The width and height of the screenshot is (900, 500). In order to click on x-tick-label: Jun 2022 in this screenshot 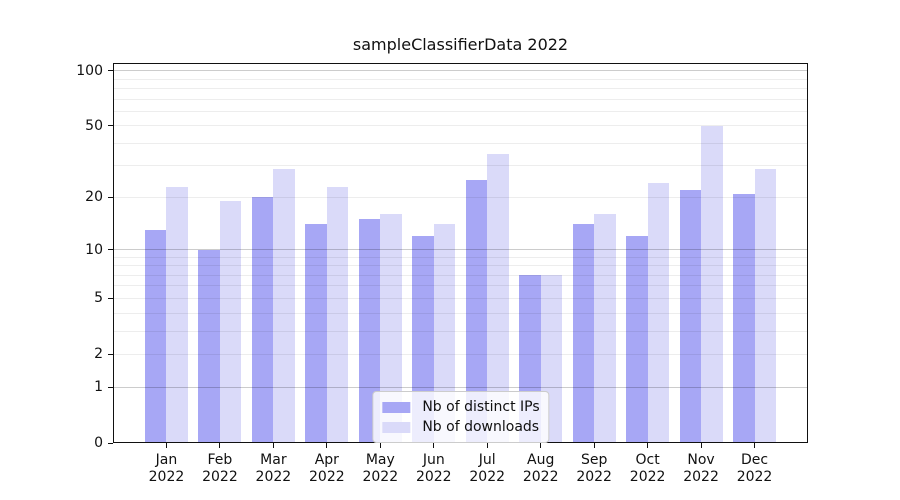, I will do `click(434, 469)`.